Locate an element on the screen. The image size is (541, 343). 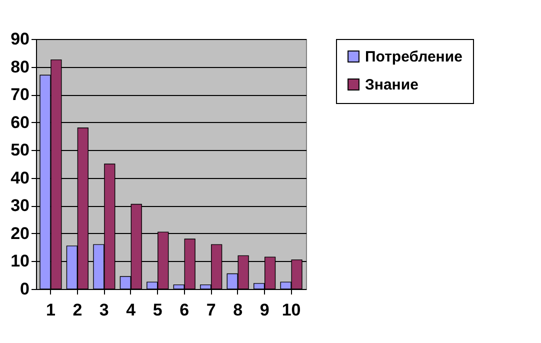
x-tick-label: 1 is located at coordinates (51, 310).